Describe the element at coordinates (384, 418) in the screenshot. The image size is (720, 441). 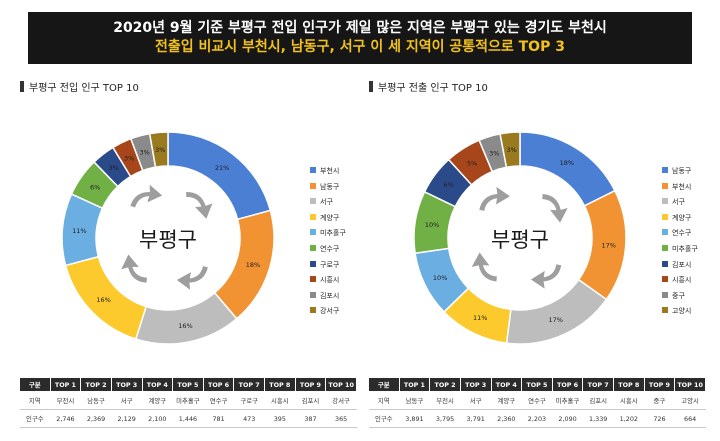
I see `table-cell: 인구수` at that location.